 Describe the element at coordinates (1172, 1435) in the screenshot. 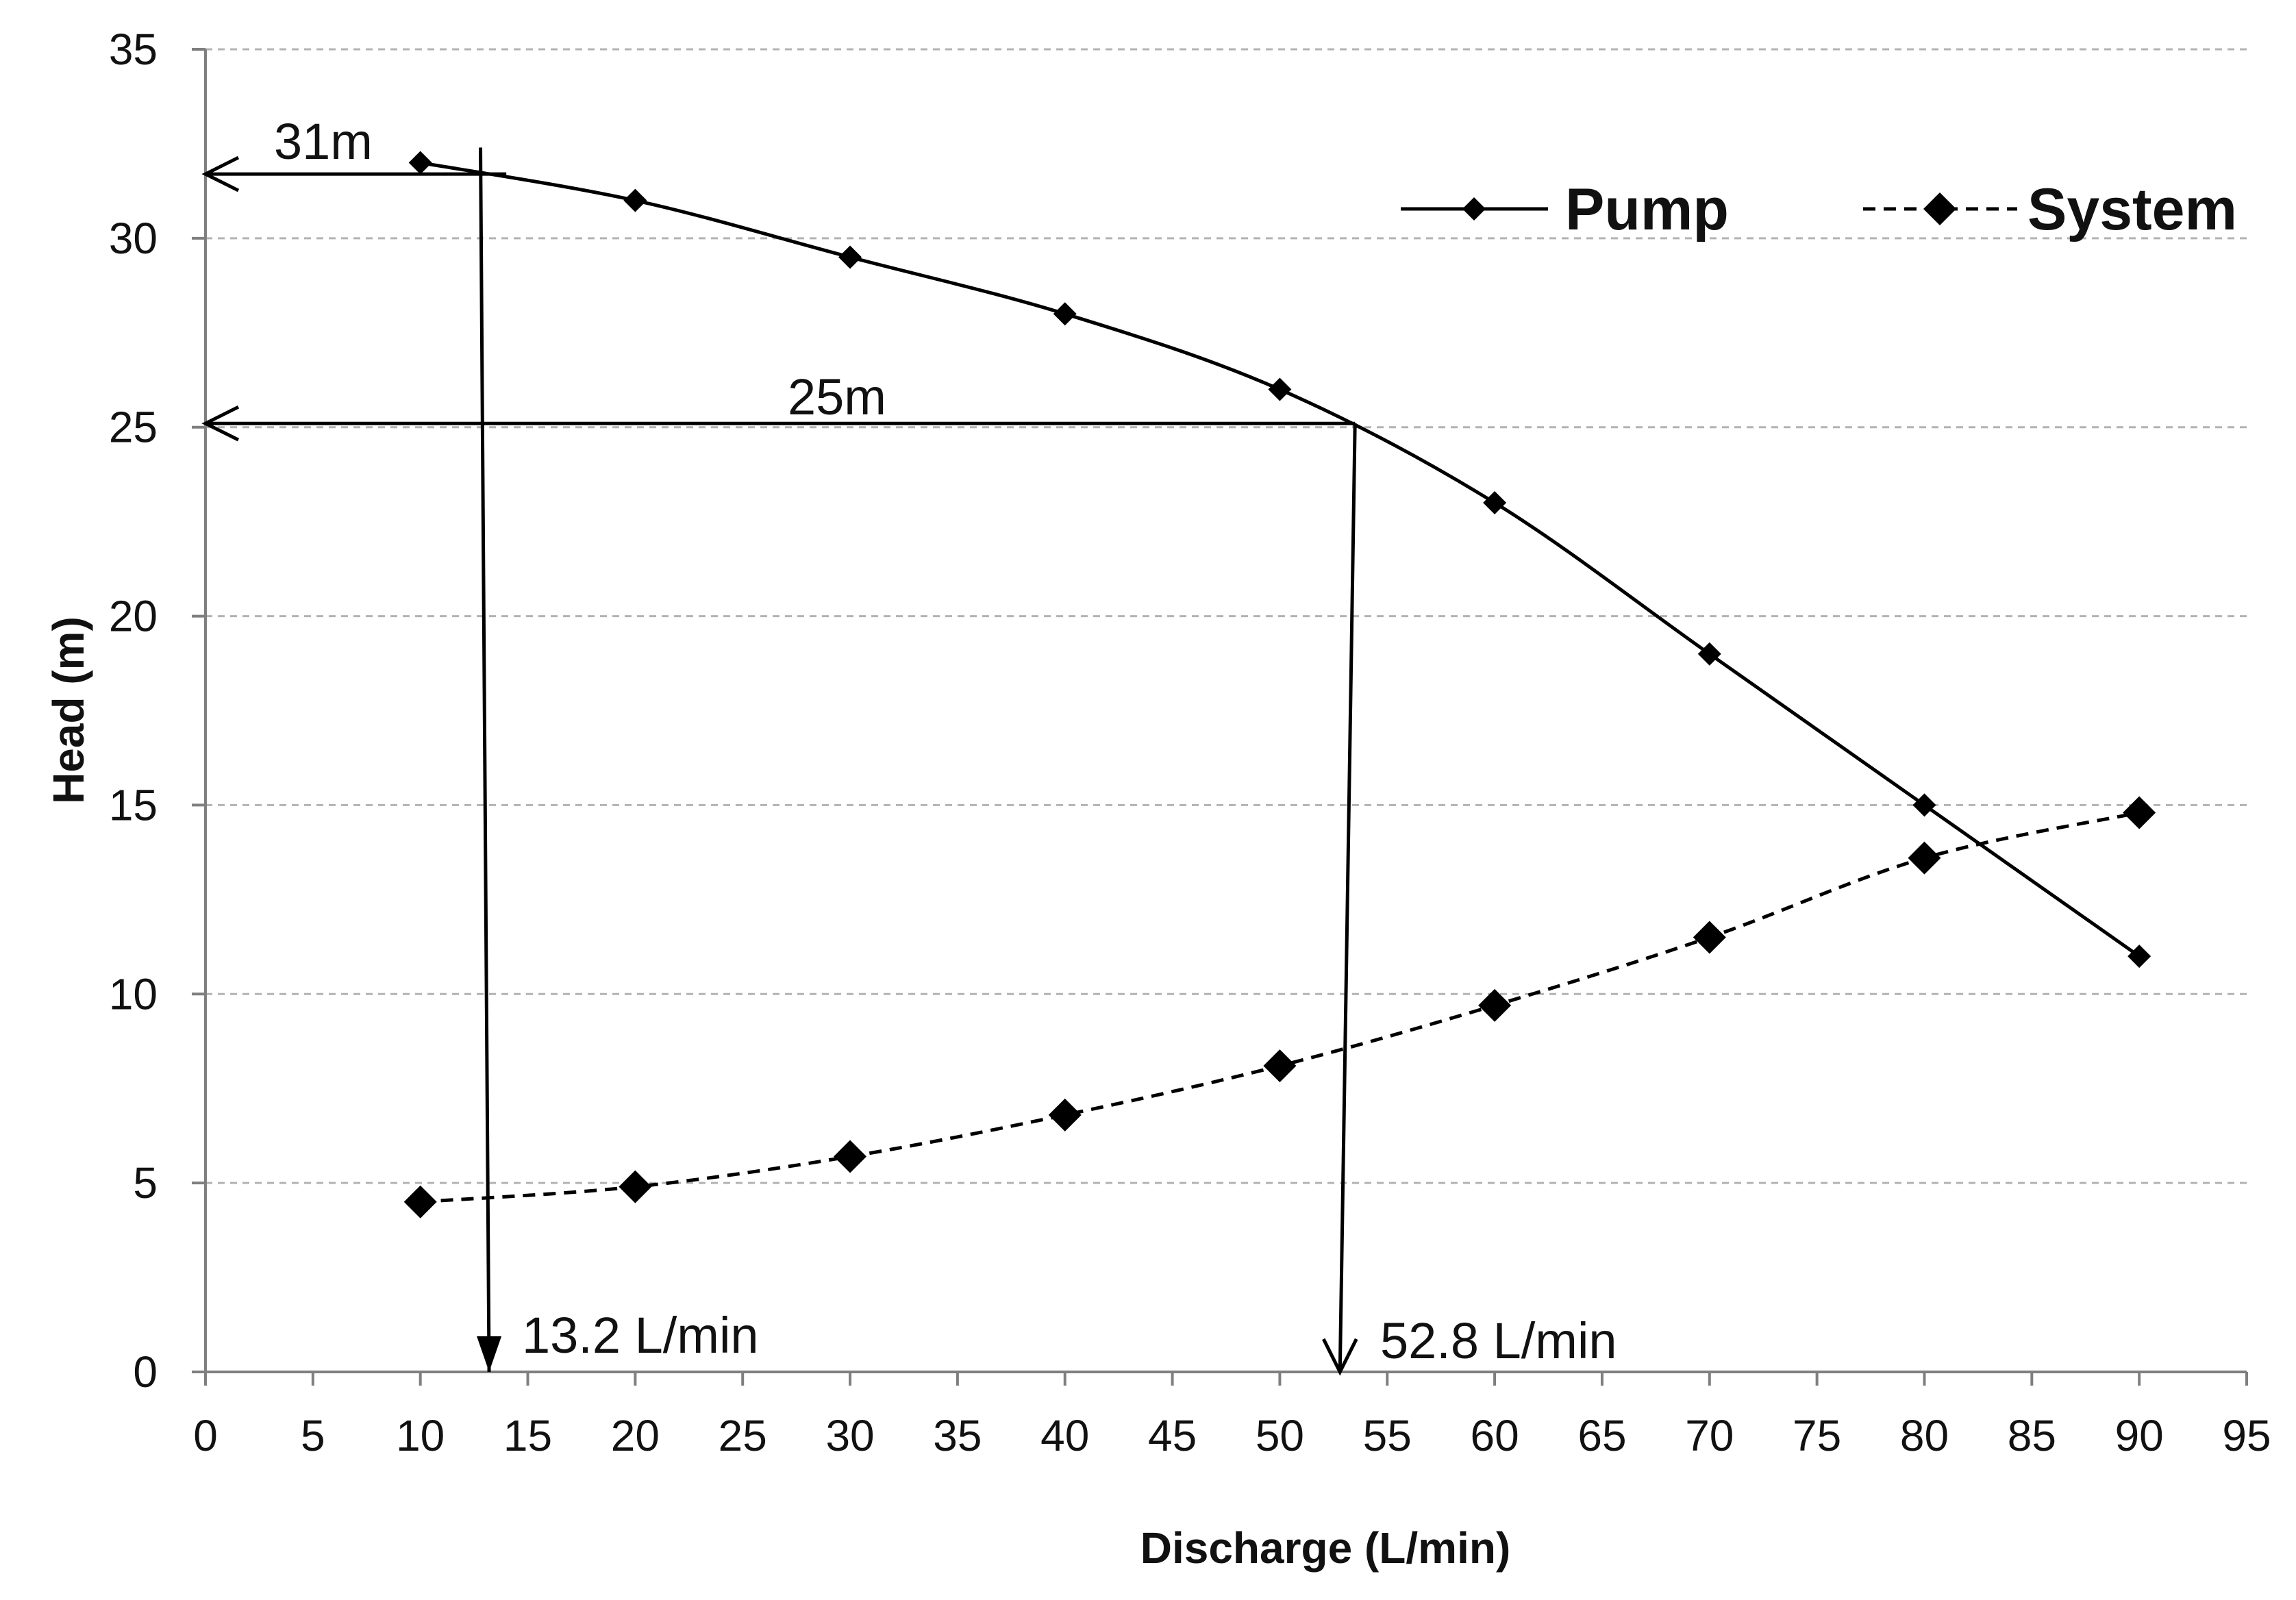

I see `x-tick-label-45: 45` at that location.